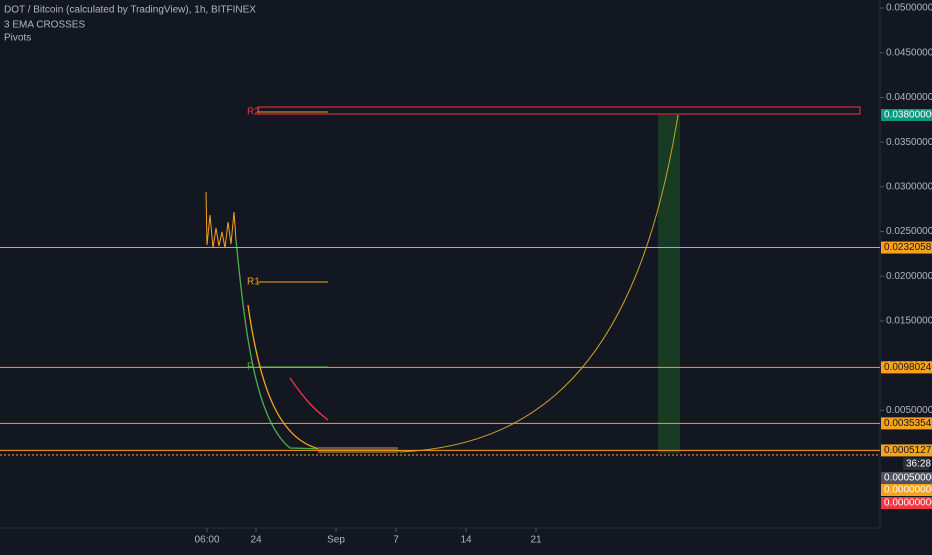  What do you see at coordinates (256, 540) in the screenshot?
I see `time-label: 24` at bounding box center [256, 540].